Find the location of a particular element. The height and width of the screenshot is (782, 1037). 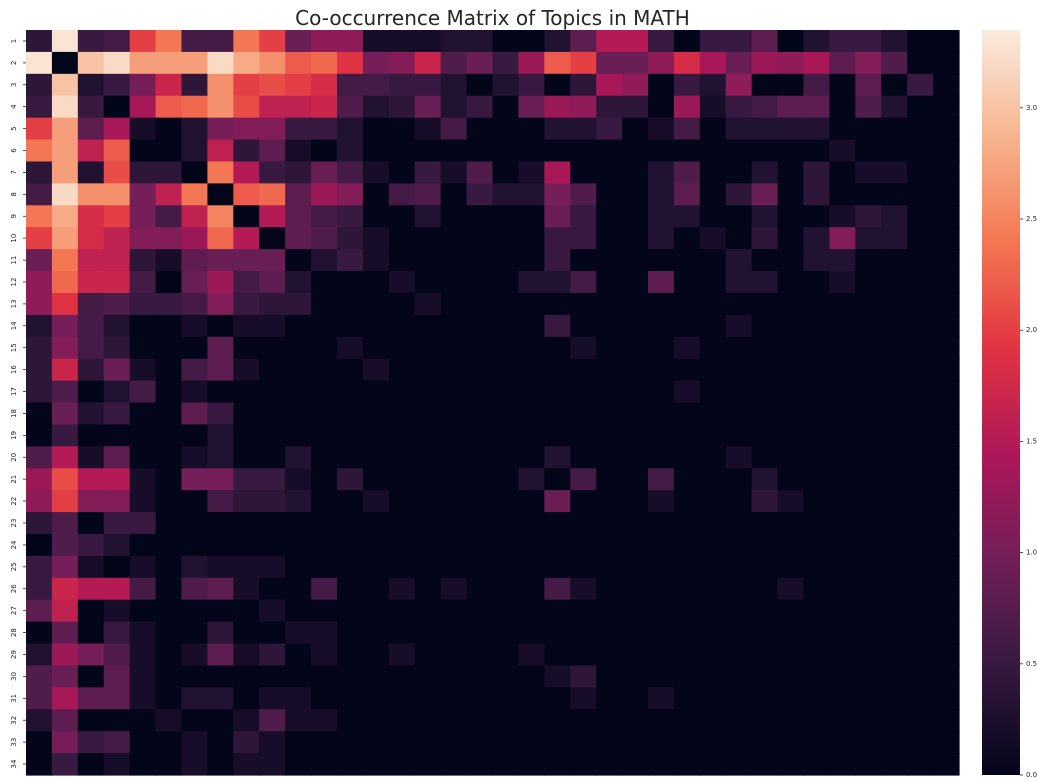

row-tick-label: 3 is located at coordinates (14, 85).